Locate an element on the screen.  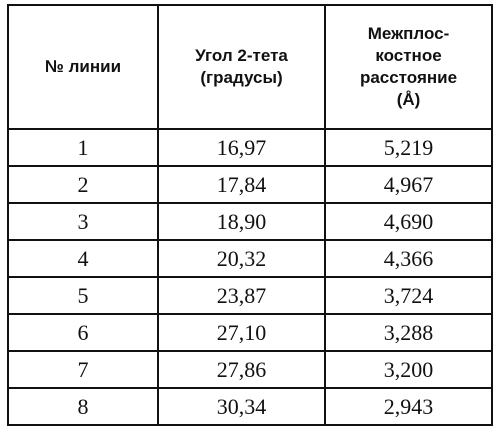
cell-spacing: 5,219 is located at coordinates (408, 147).